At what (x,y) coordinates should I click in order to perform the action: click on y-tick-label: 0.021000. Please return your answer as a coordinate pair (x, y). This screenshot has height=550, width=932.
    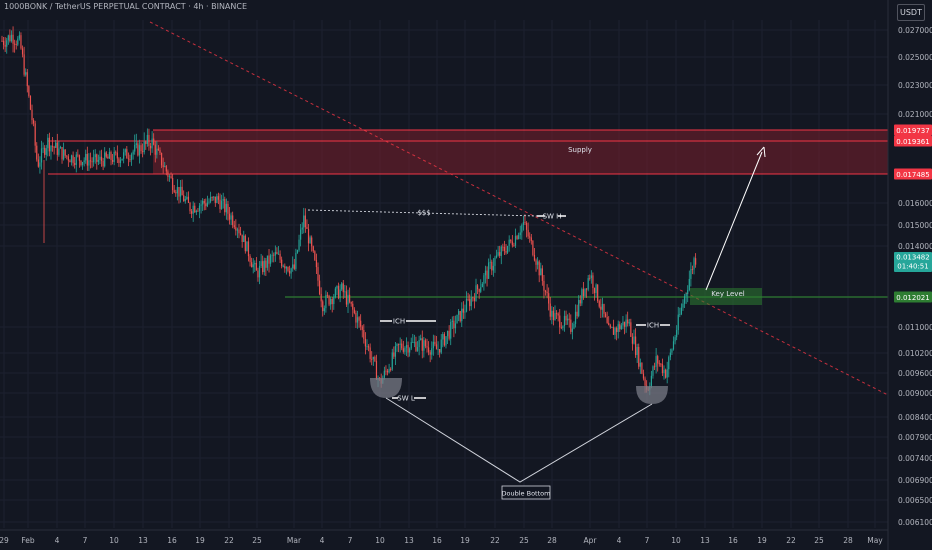
    Looking at the image, I should click on (915, 114).